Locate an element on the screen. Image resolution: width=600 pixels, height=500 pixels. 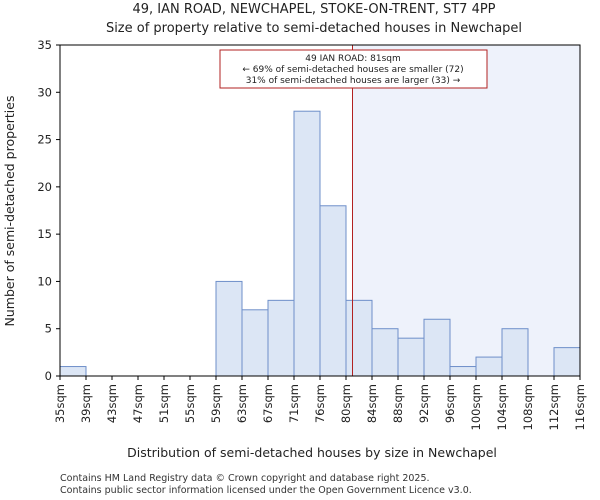
y-tick-label: 0 is located at coordinates (48, 376).